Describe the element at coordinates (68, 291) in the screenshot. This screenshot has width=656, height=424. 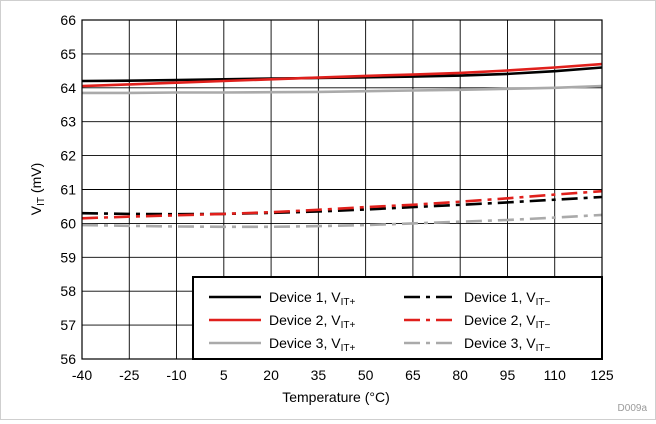
I see `y-tick-label: 58` at that location.